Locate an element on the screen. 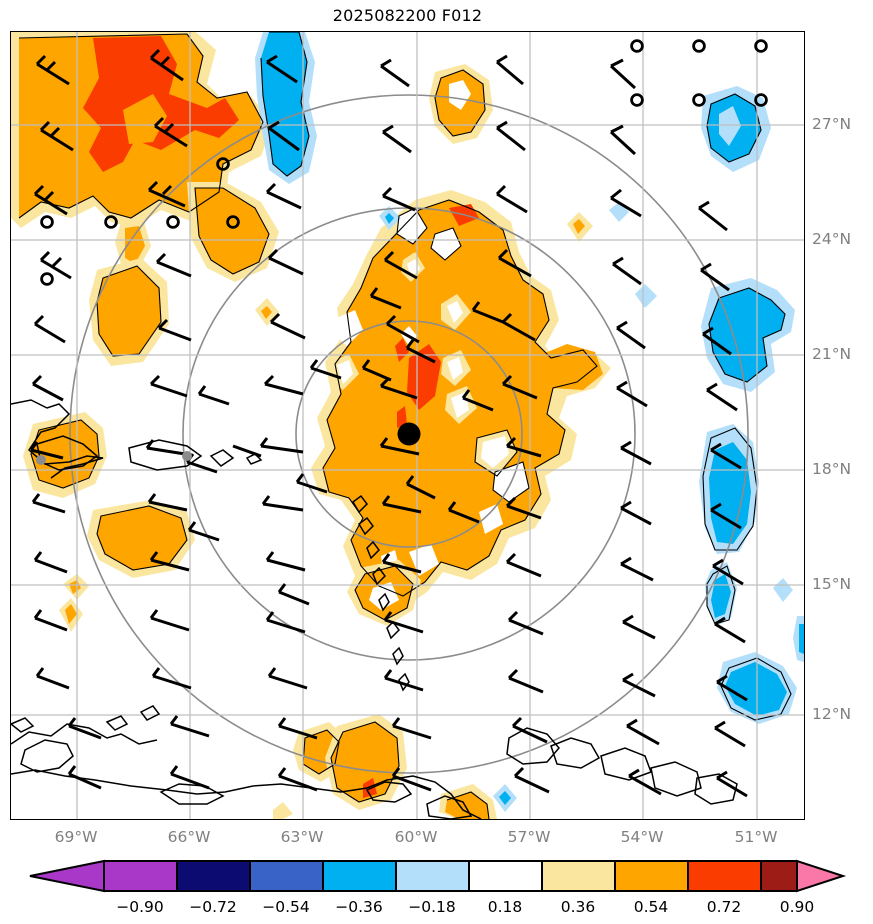 This screenshot has height=924, width=873. storm-center-marker is located at coordinates (409, 434).